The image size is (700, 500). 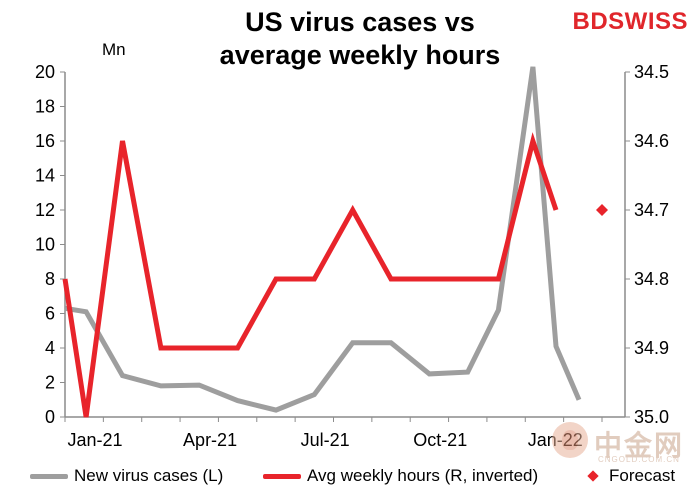 What do you see at coordinates (648, 21) in the screenshot?
I see `logo-part-2: SWISS` at bounding box center [648, 21].